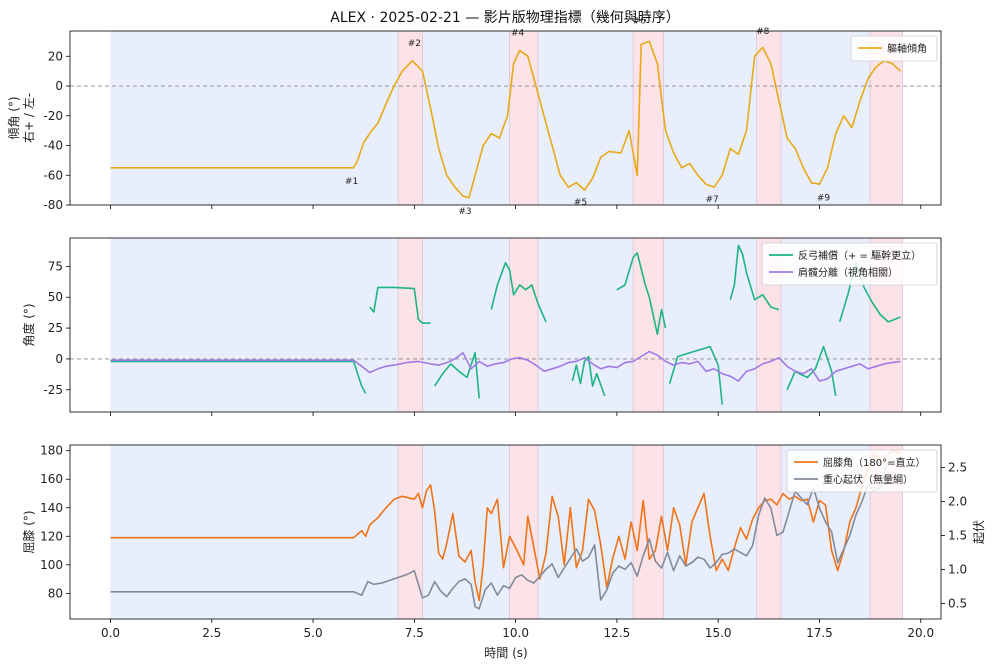  Describe the element at coordinates (957, 535) in the screenshot. I see `y-tick-label-right: 1.5` at that location.